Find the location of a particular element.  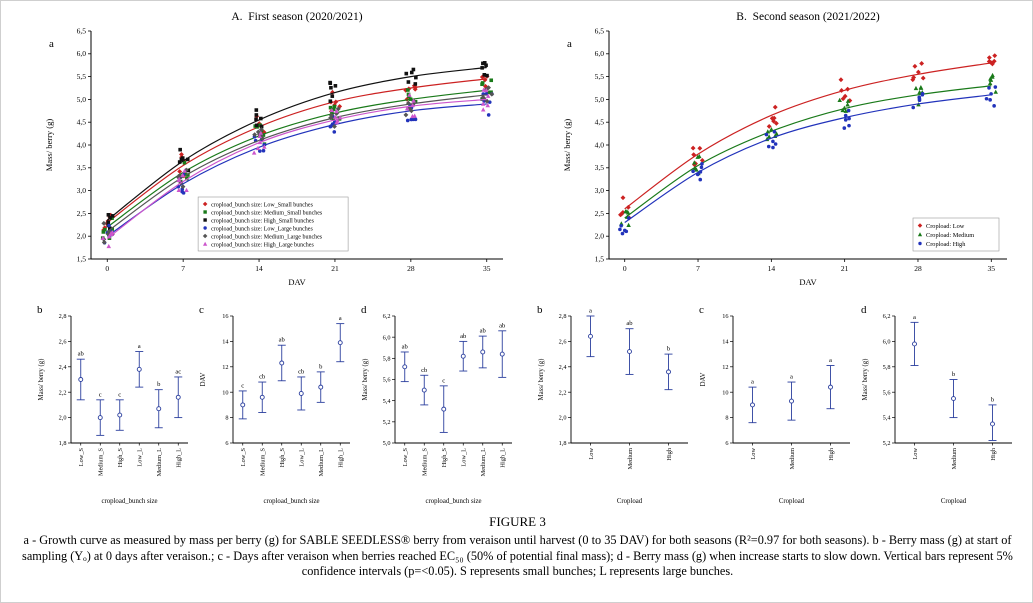

svg-text: Low is located at coordinates (915, 454).